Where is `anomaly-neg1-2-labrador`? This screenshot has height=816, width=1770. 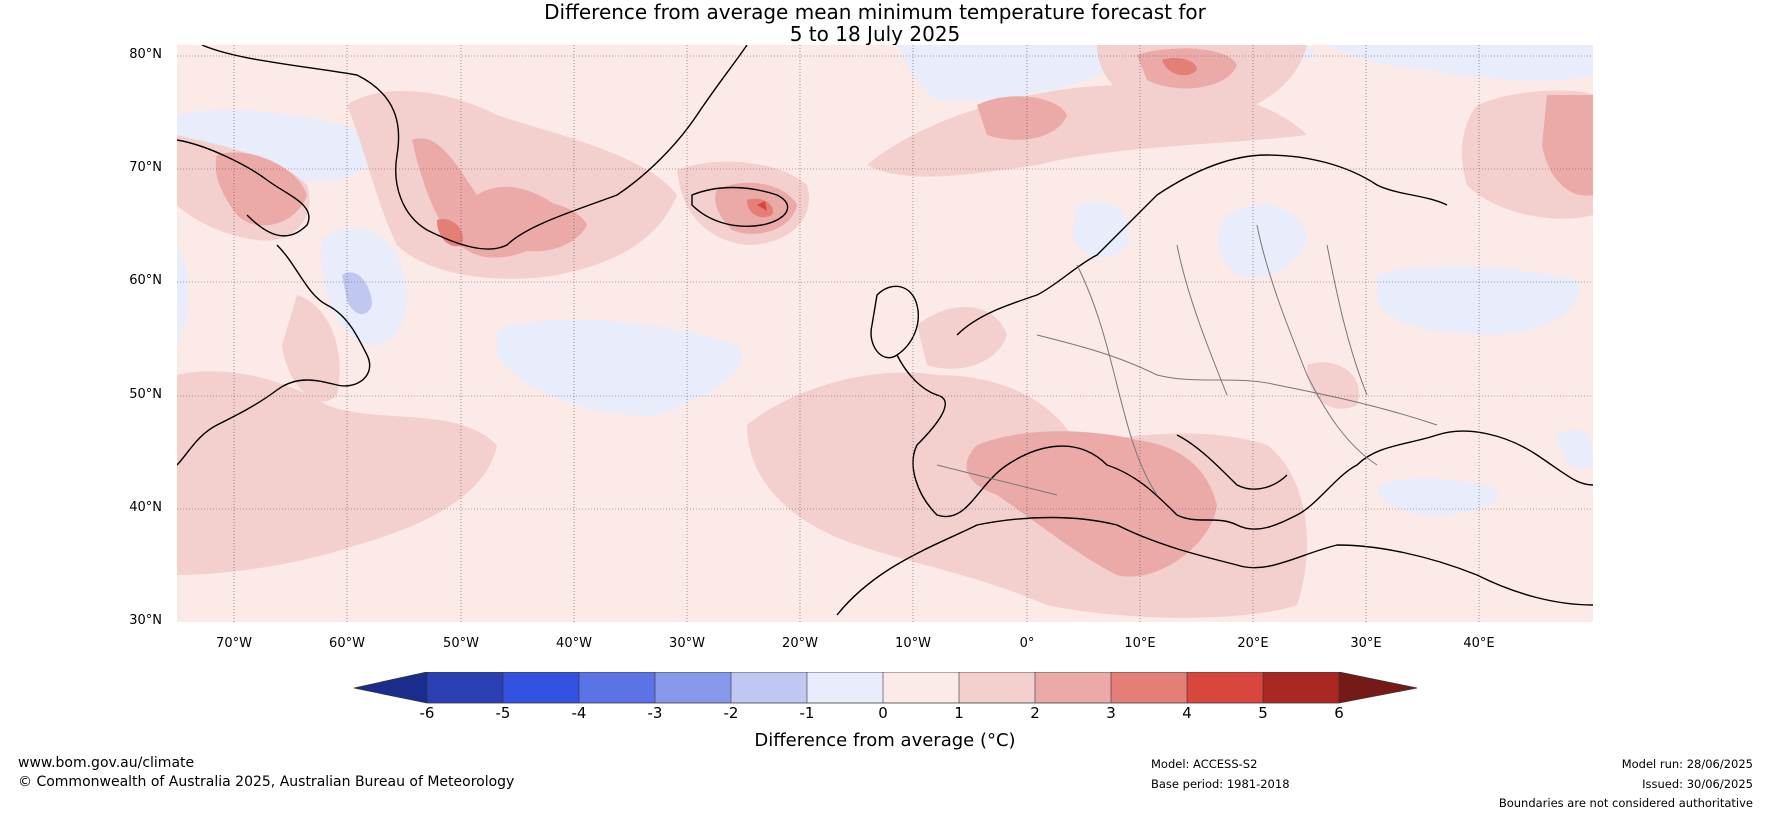 anomaly-neg1-2-labrador is located at coordinates (357, 293).